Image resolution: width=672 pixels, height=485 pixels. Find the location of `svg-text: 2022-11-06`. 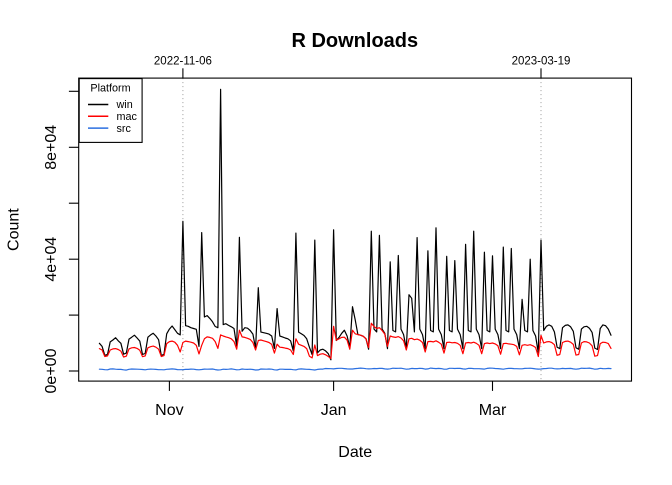

svg-text: 2022-11-06 is located at coordinates (183, 61).